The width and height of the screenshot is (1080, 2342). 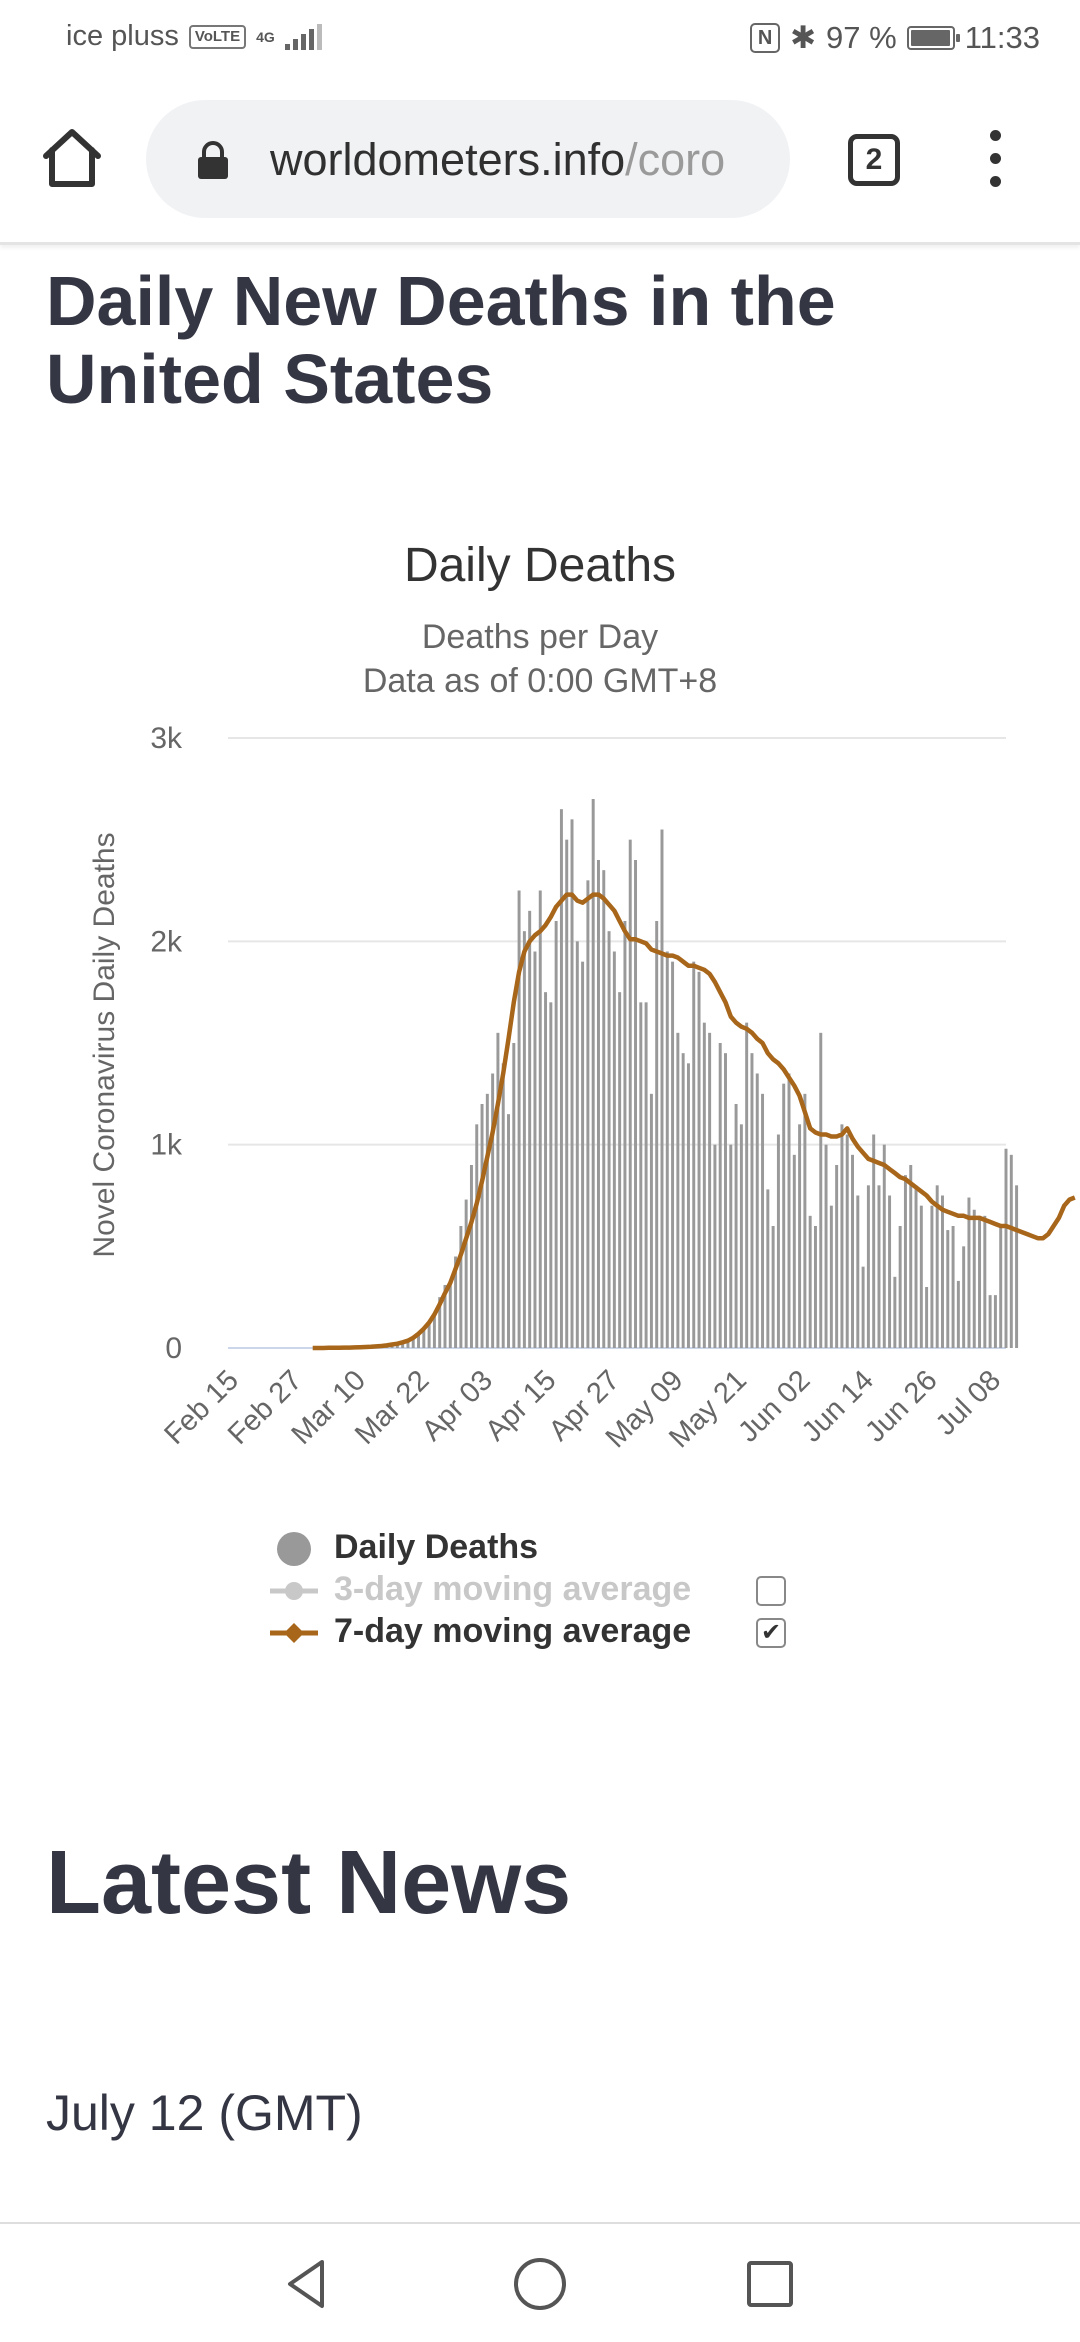 I want to click on url-text: worldometers.info/coro, so click(x=497, y=160).